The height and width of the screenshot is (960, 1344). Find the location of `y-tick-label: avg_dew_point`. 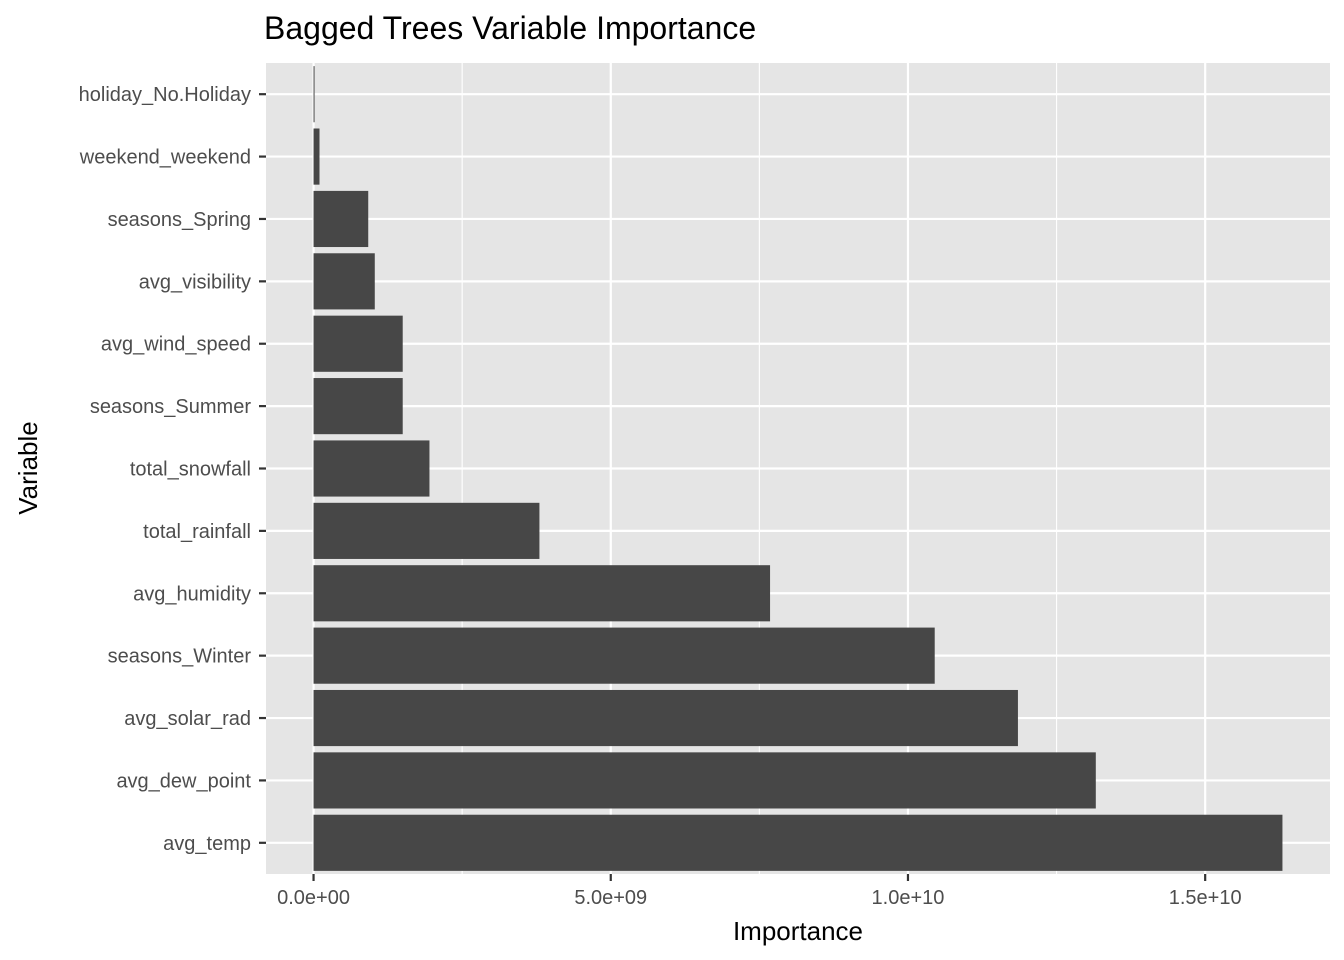

y-tick-label: avg_dew_point is located at coordinates (183, 781).